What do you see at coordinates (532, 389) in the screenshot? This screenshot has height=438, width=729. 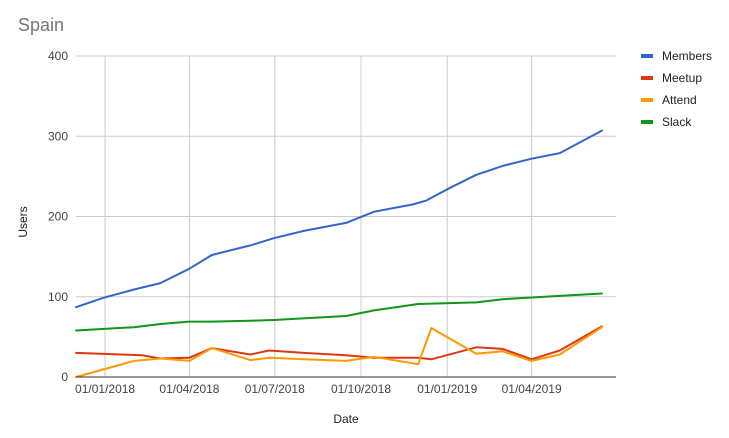 I see `x-tick-label: 01/04/2019` at bounding box center [532, 389].